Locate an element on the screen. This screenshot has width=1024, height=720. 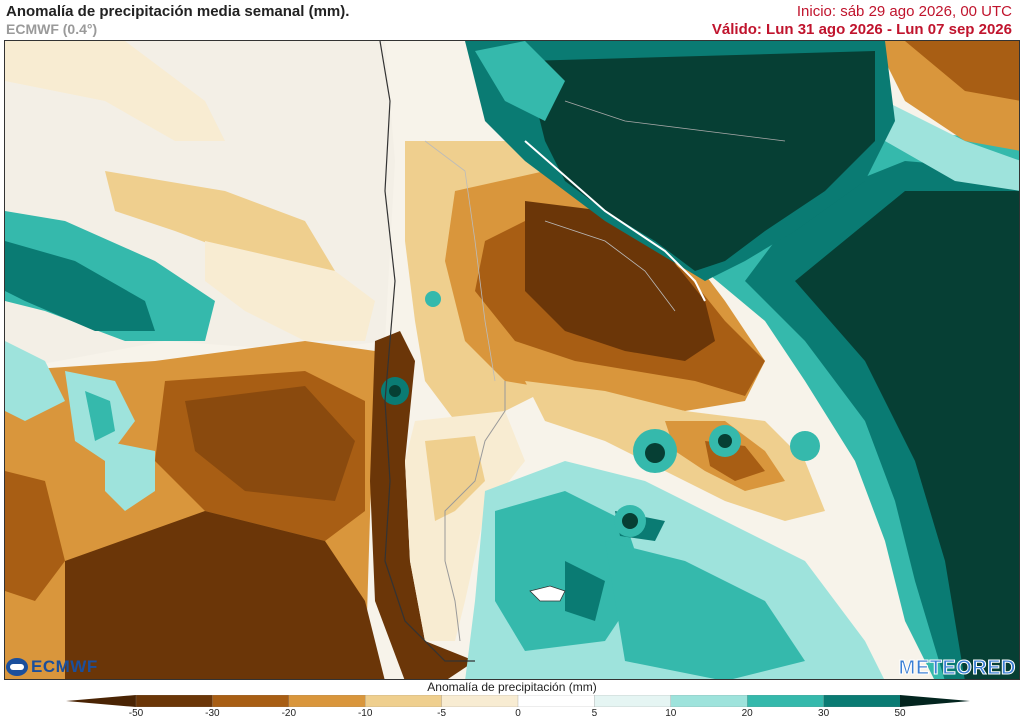
init-time: Inicio: sáb 29 ago 2026, 00 UTC is located at coordinates (904, 11).